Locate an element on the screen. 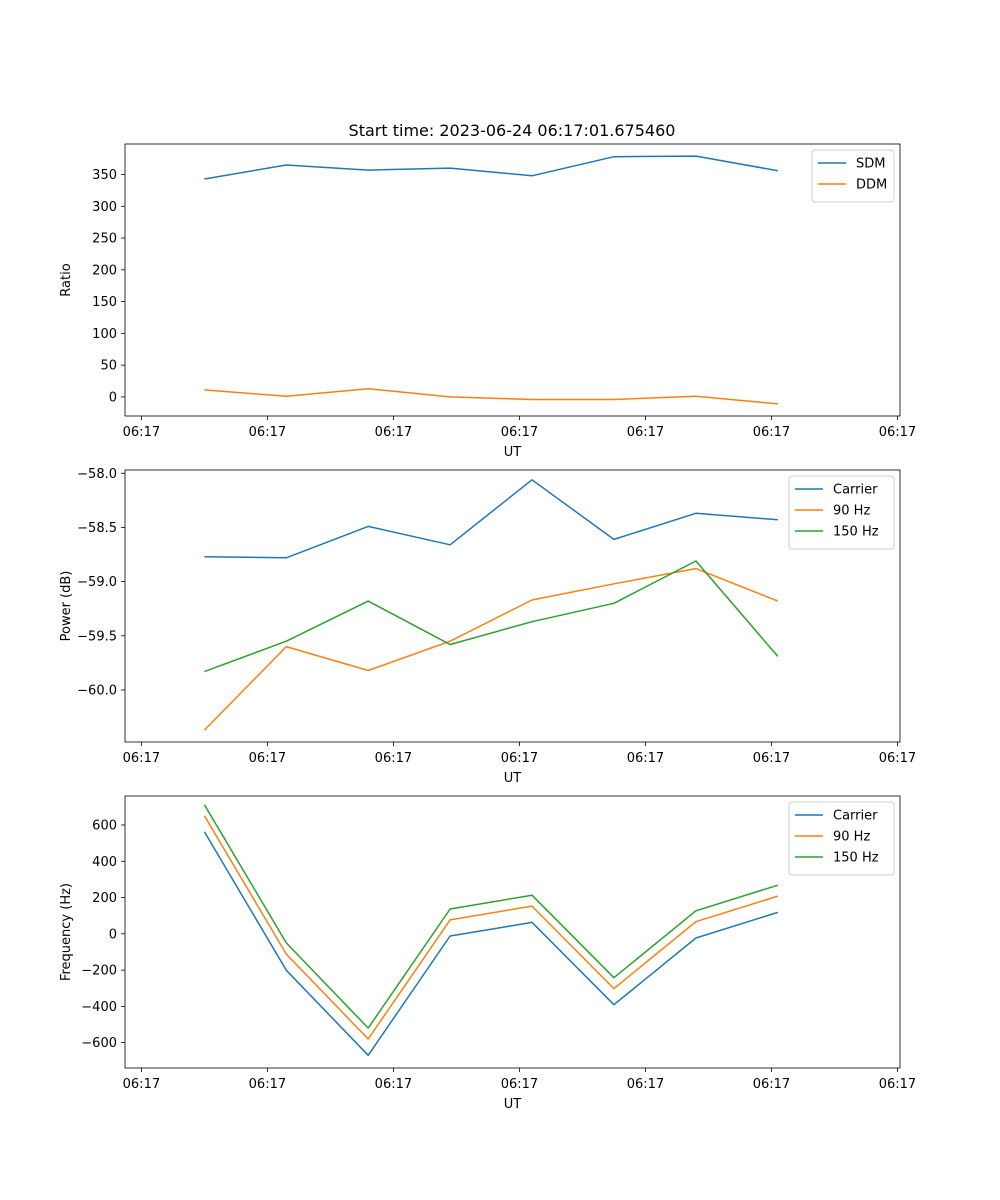  y-tick-label: −58.0 is located at coordinates (97, 474).